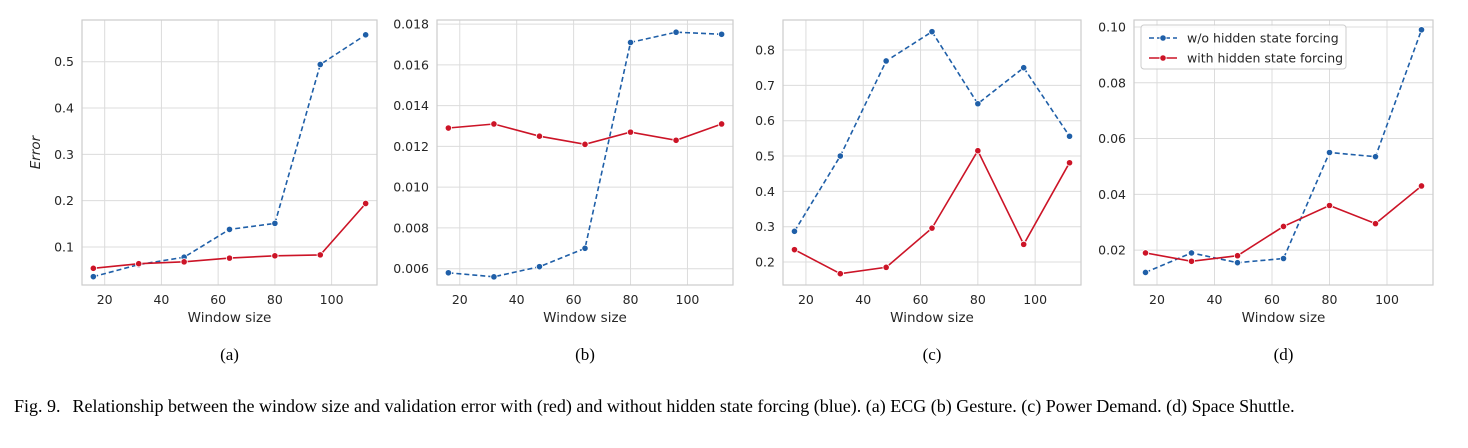 This screenshot has height=448, width=1468. Describe the element at coordinates (585, 354) in the screenshot. I see `panel-label: (b)` at that location.